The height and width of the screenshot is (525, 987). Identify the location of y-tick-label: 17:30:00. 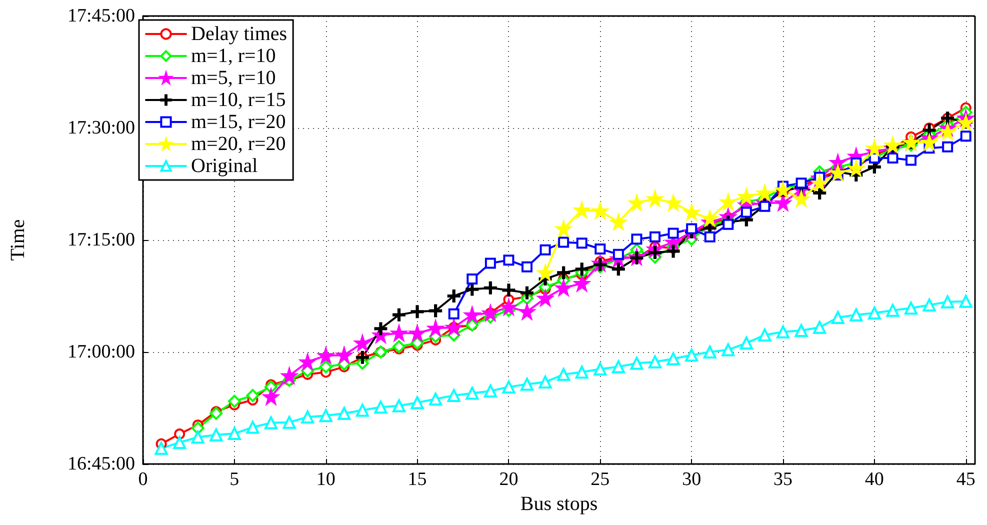
(101, 128).